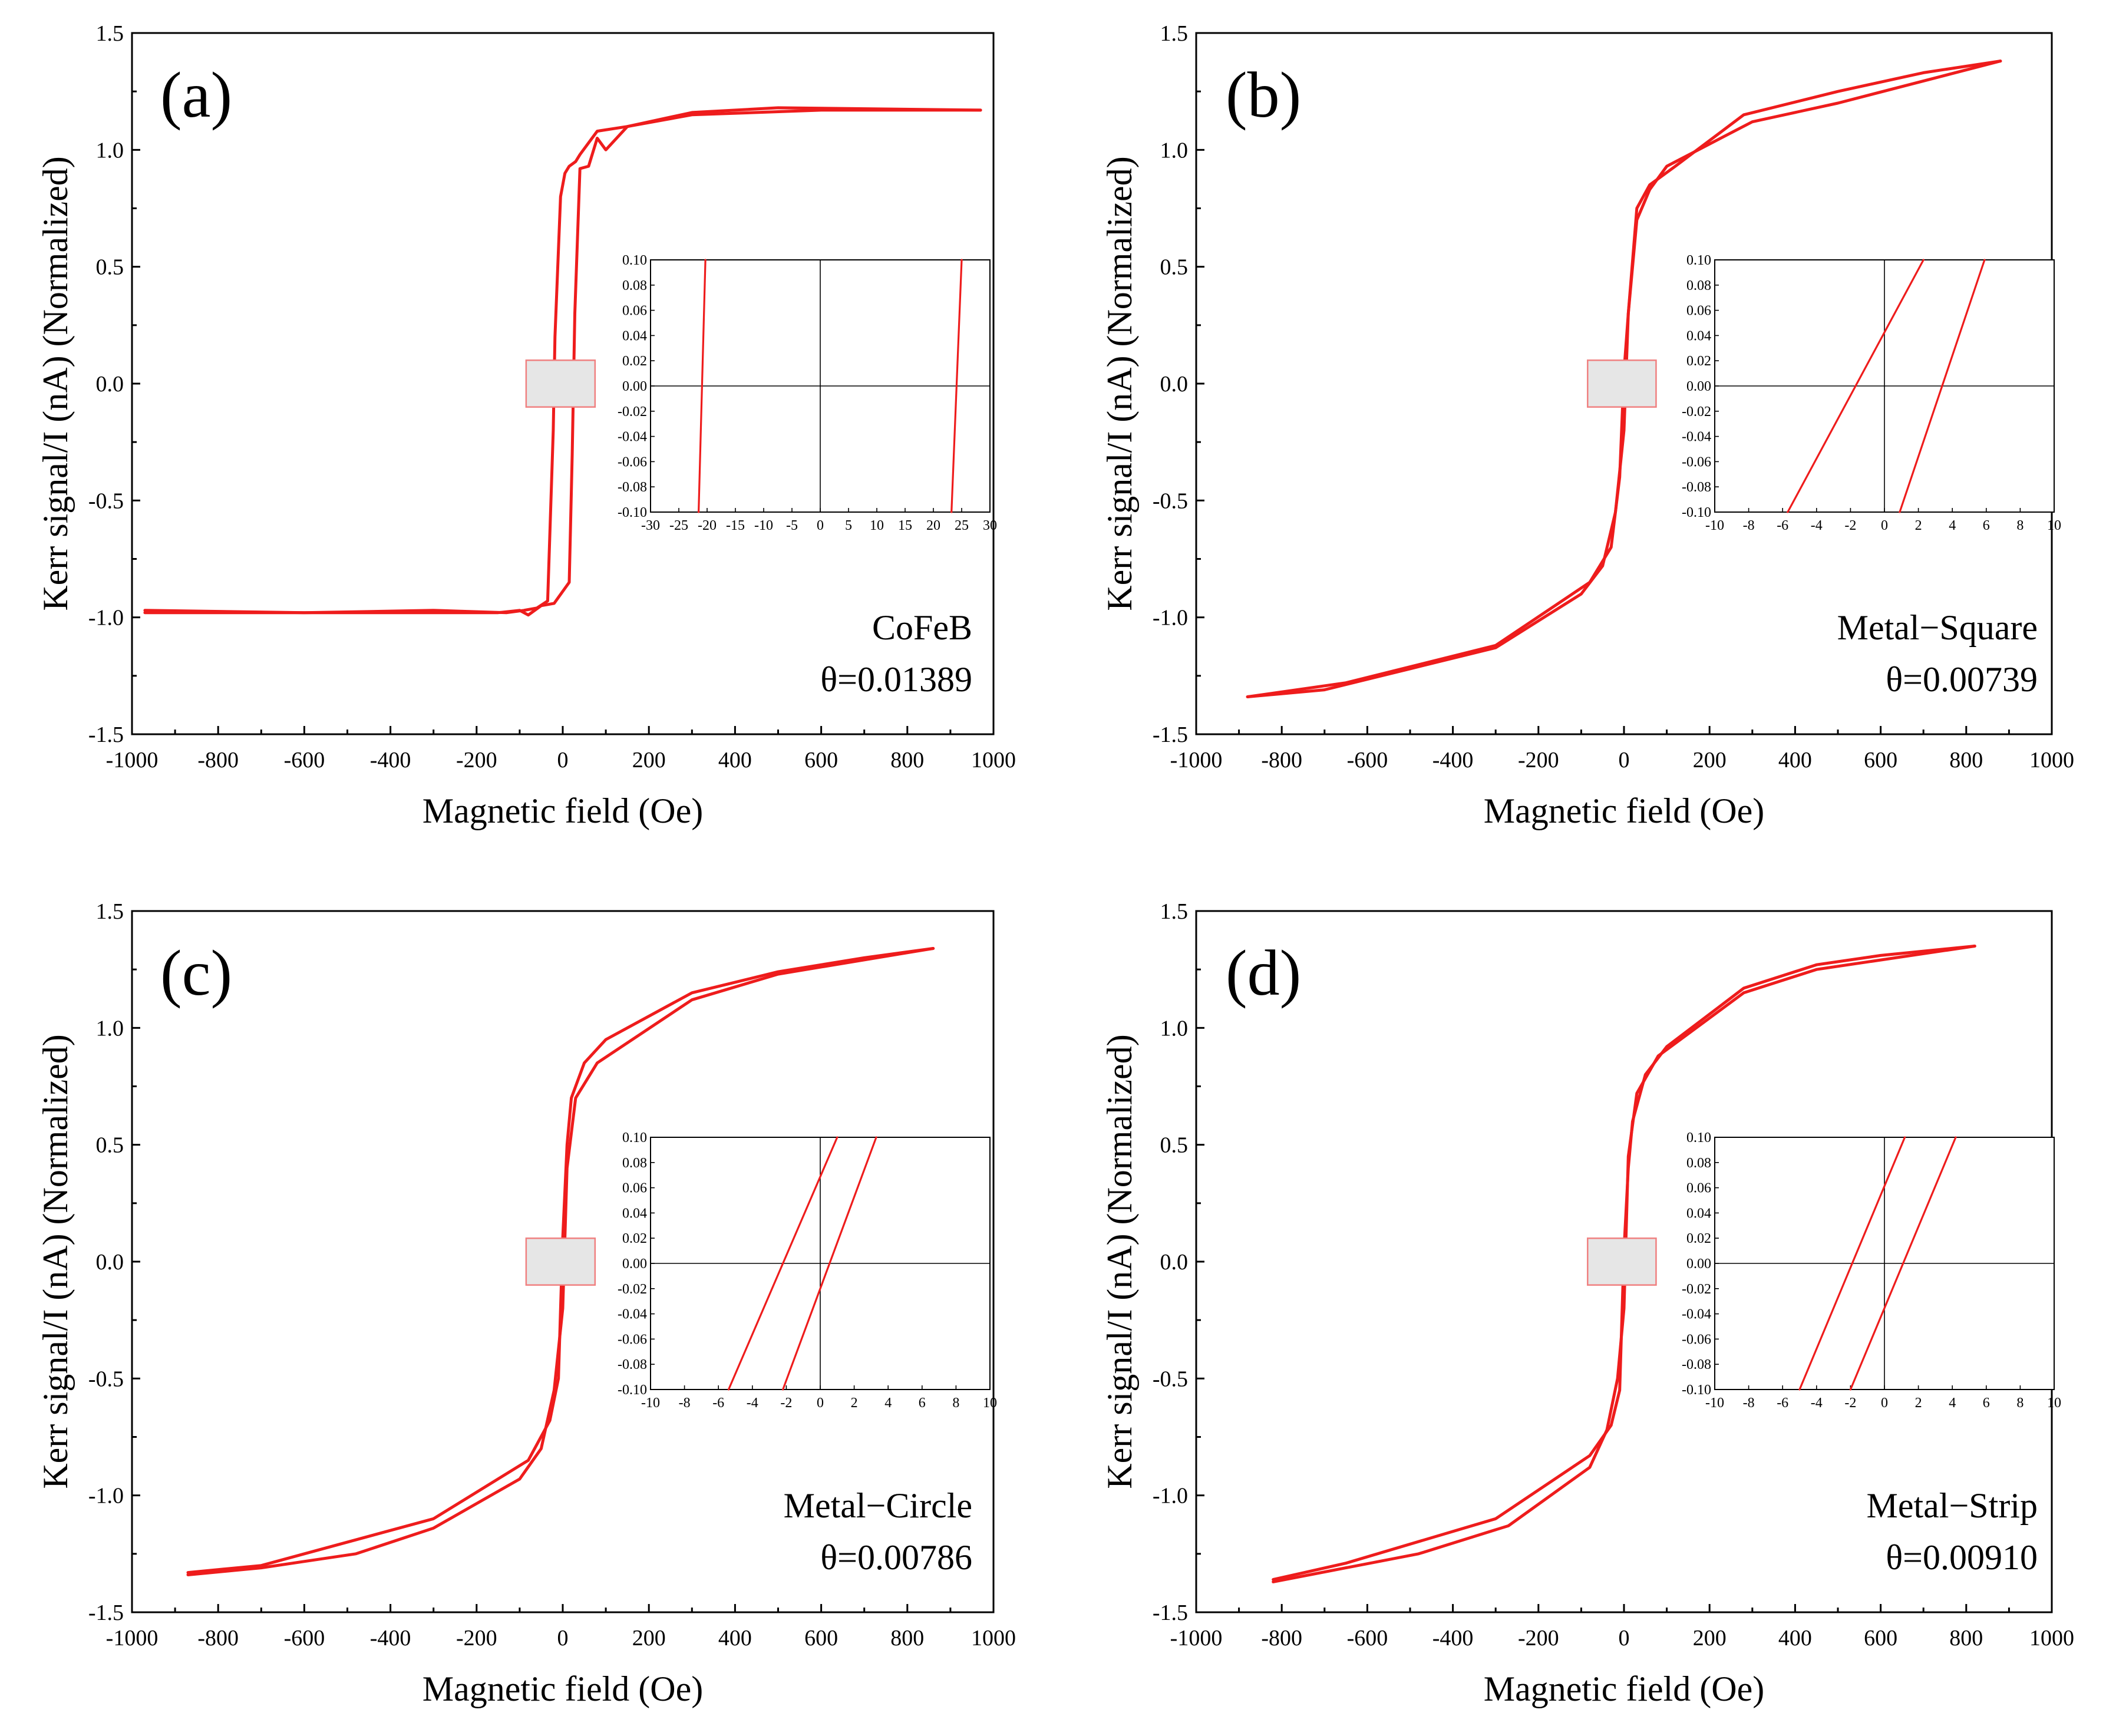 The width and height of the screenshot is (2106, 1736). What do you see at coordinates (735, 525) in the screenshot?
I see `inset-x-tick-label: -15` at bounding box center [735, 525].